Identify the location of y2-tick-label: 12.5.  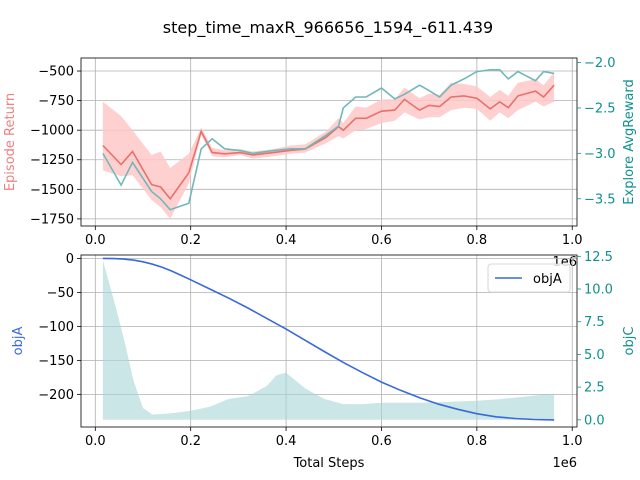
(598, 257).